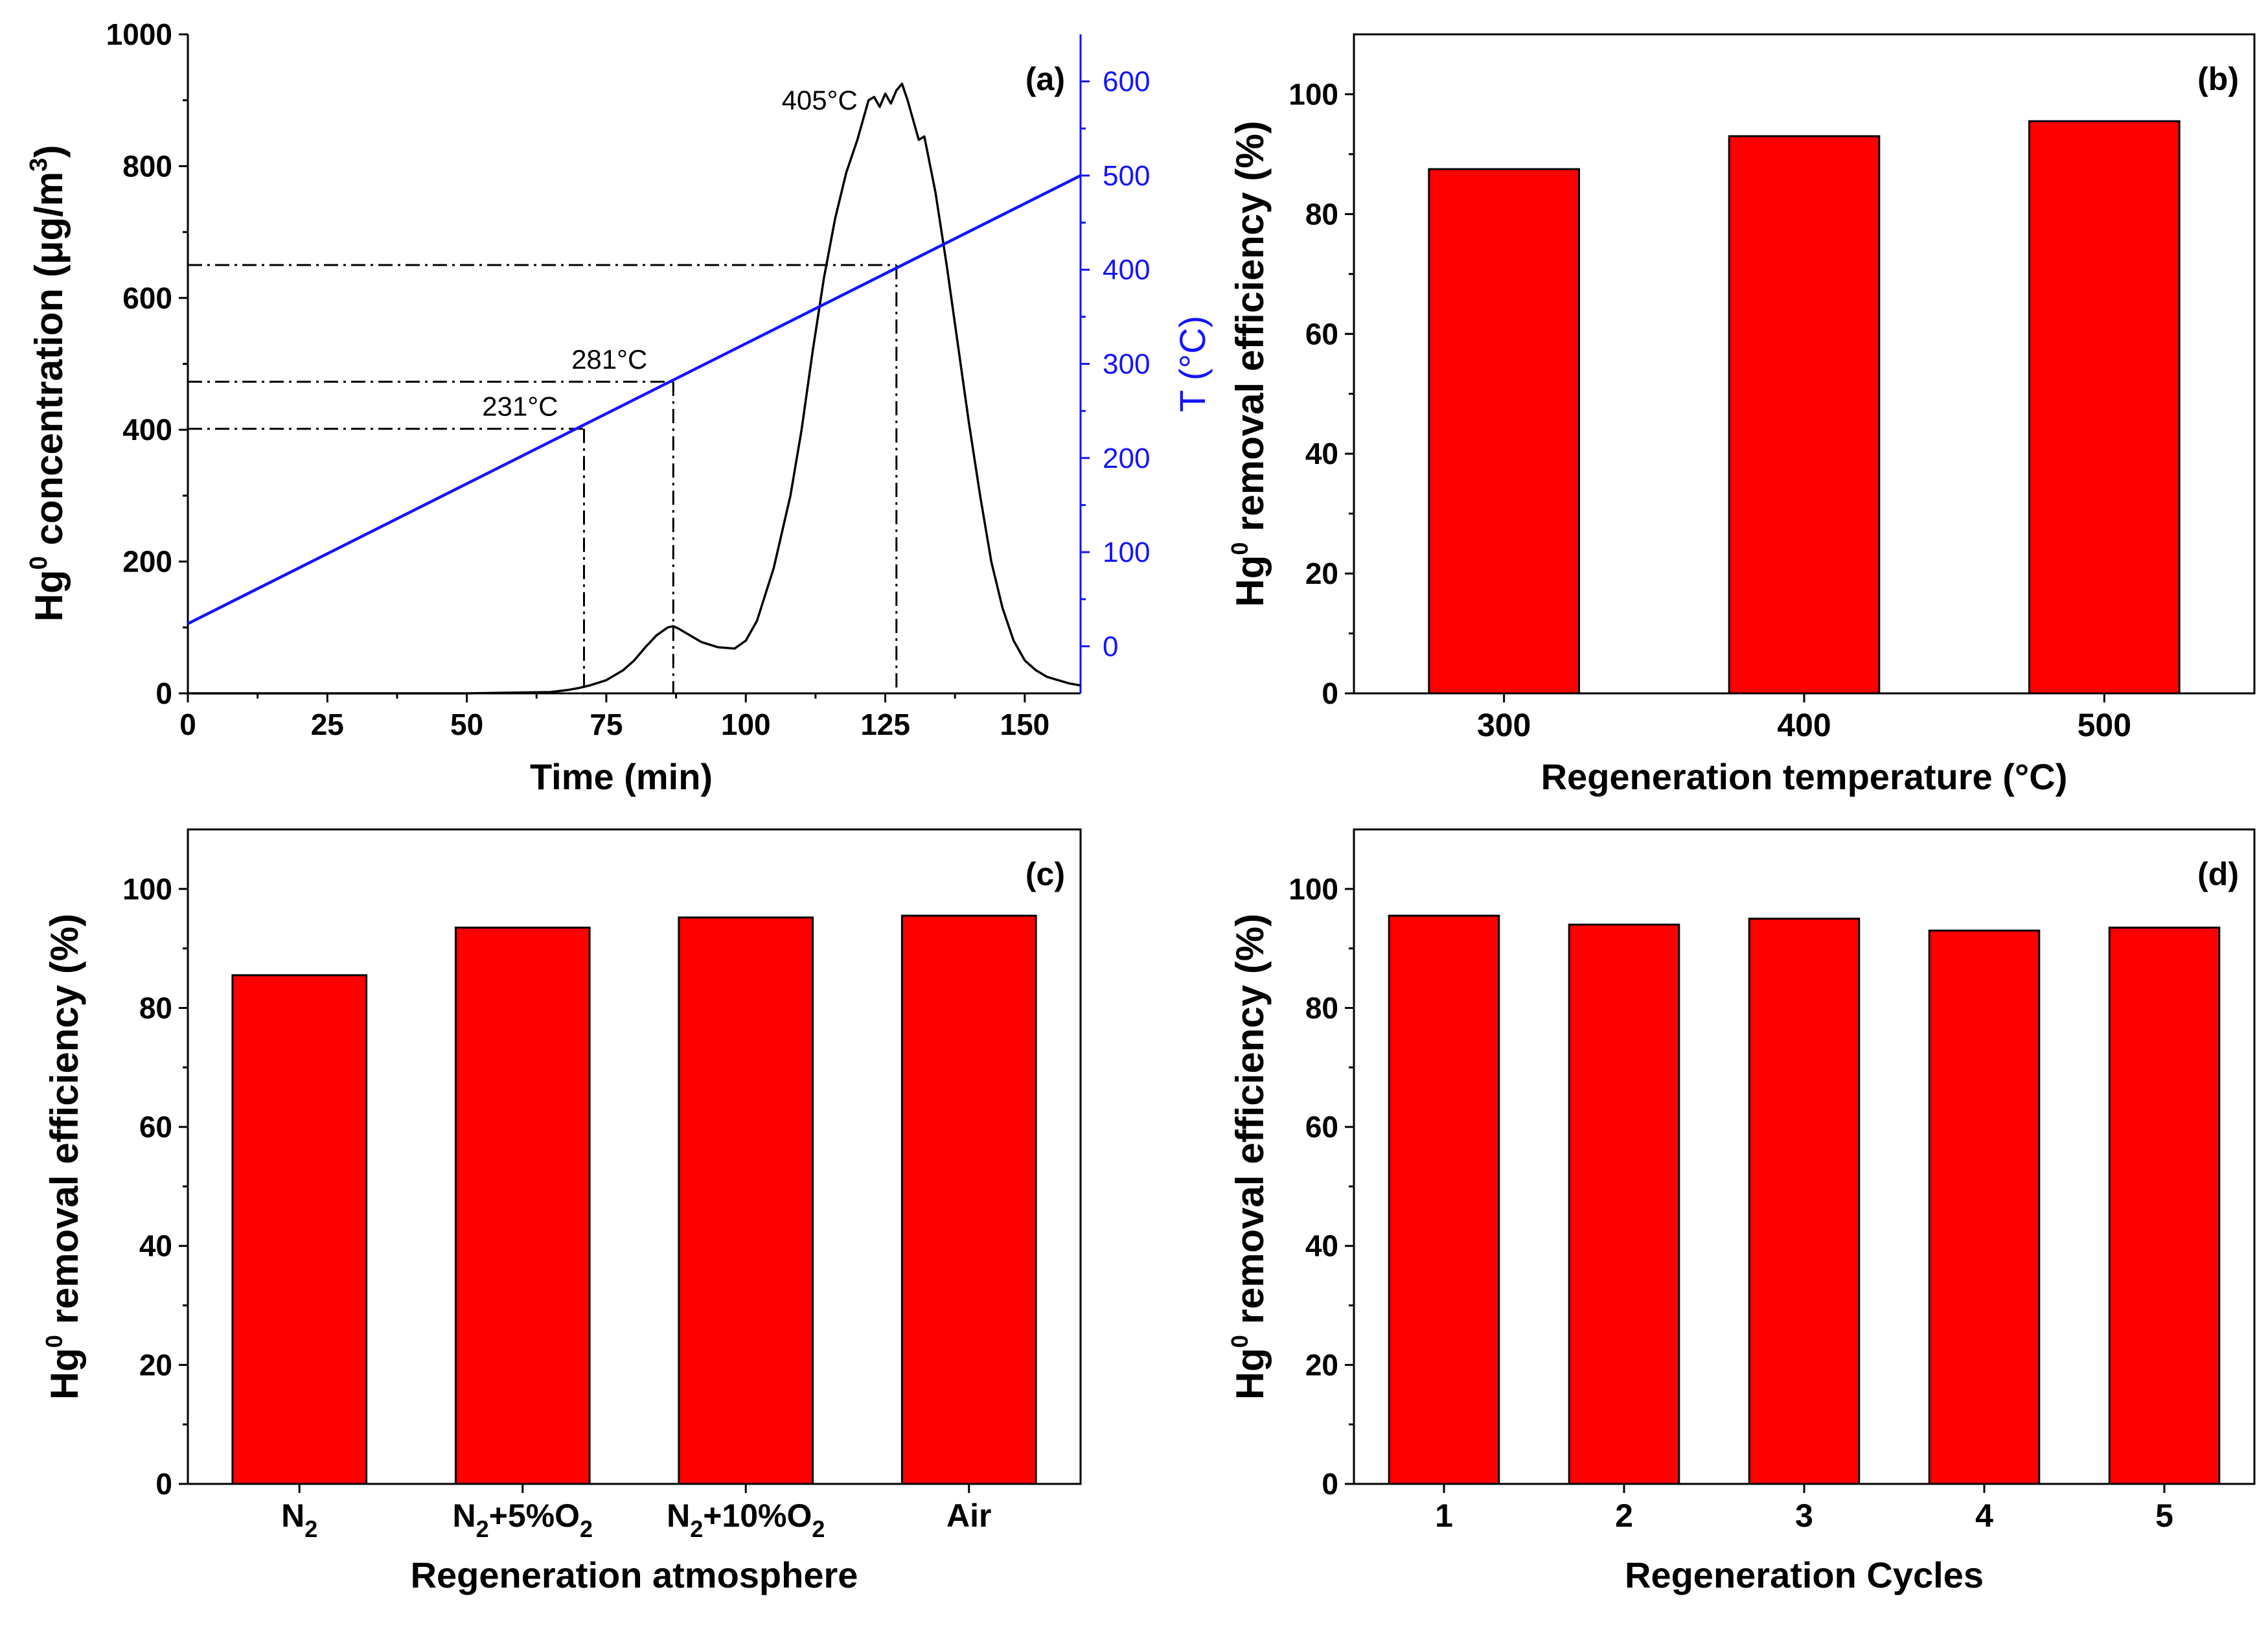 The height and width of the screenshot is (1631, 2268). I want to click on x-tick-label: 2, so click(1624, 1516).